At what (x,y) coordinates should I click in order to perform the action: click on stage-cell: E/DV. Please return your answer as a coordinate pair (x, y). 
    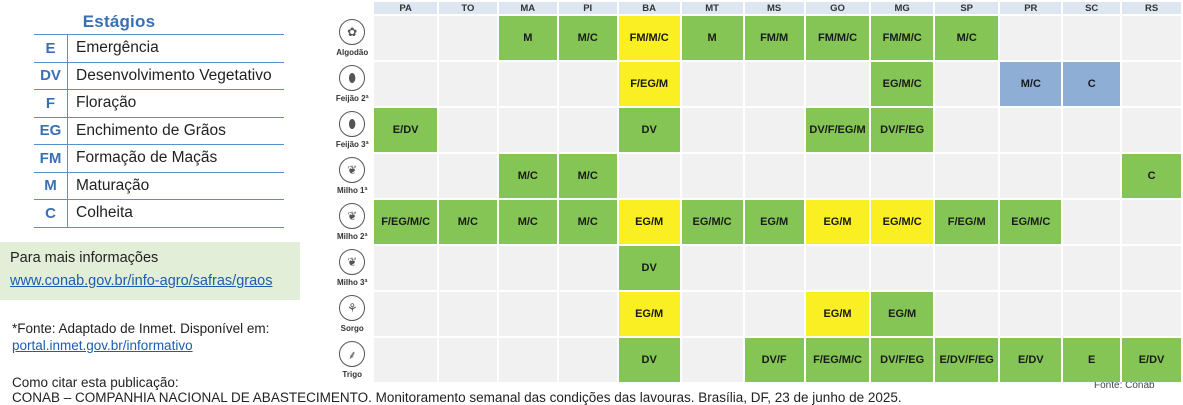
    Looking at the image, I should click on (405, 130).